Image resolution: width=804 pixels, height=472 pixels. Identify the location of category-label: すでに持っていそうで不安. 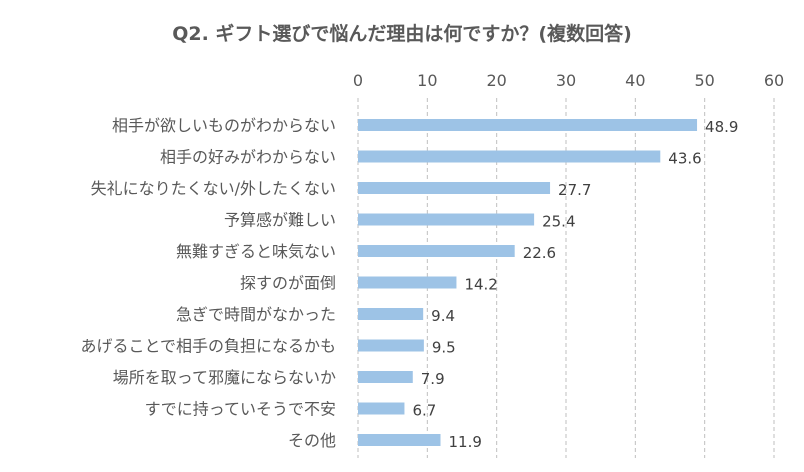
(240, 409).